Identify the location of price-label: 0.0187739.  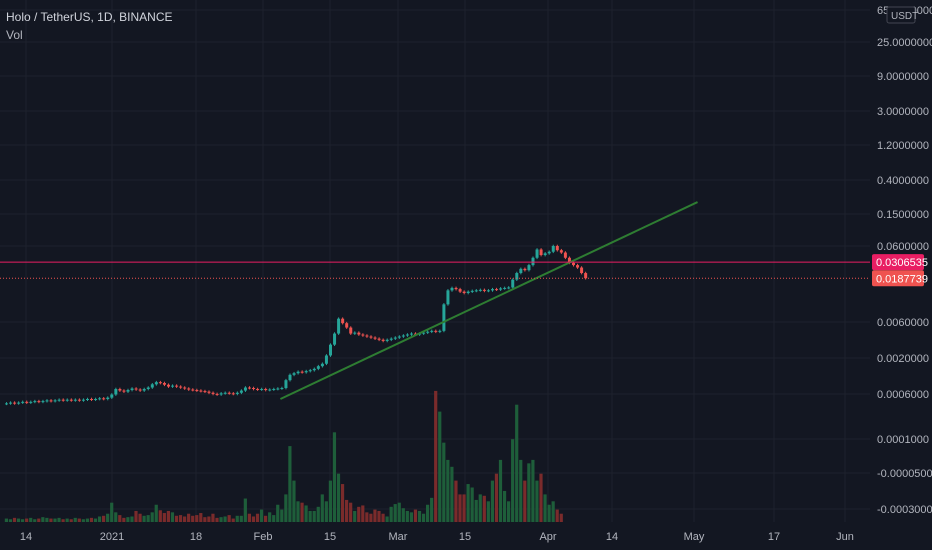
(902, 279).